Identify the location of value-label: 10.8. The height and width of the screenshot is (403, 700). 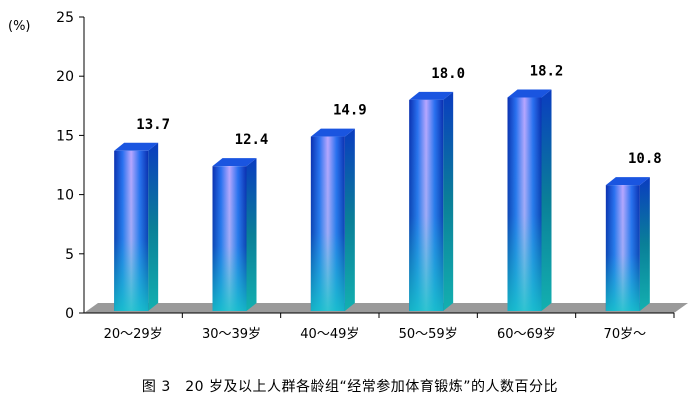
(645, 159).